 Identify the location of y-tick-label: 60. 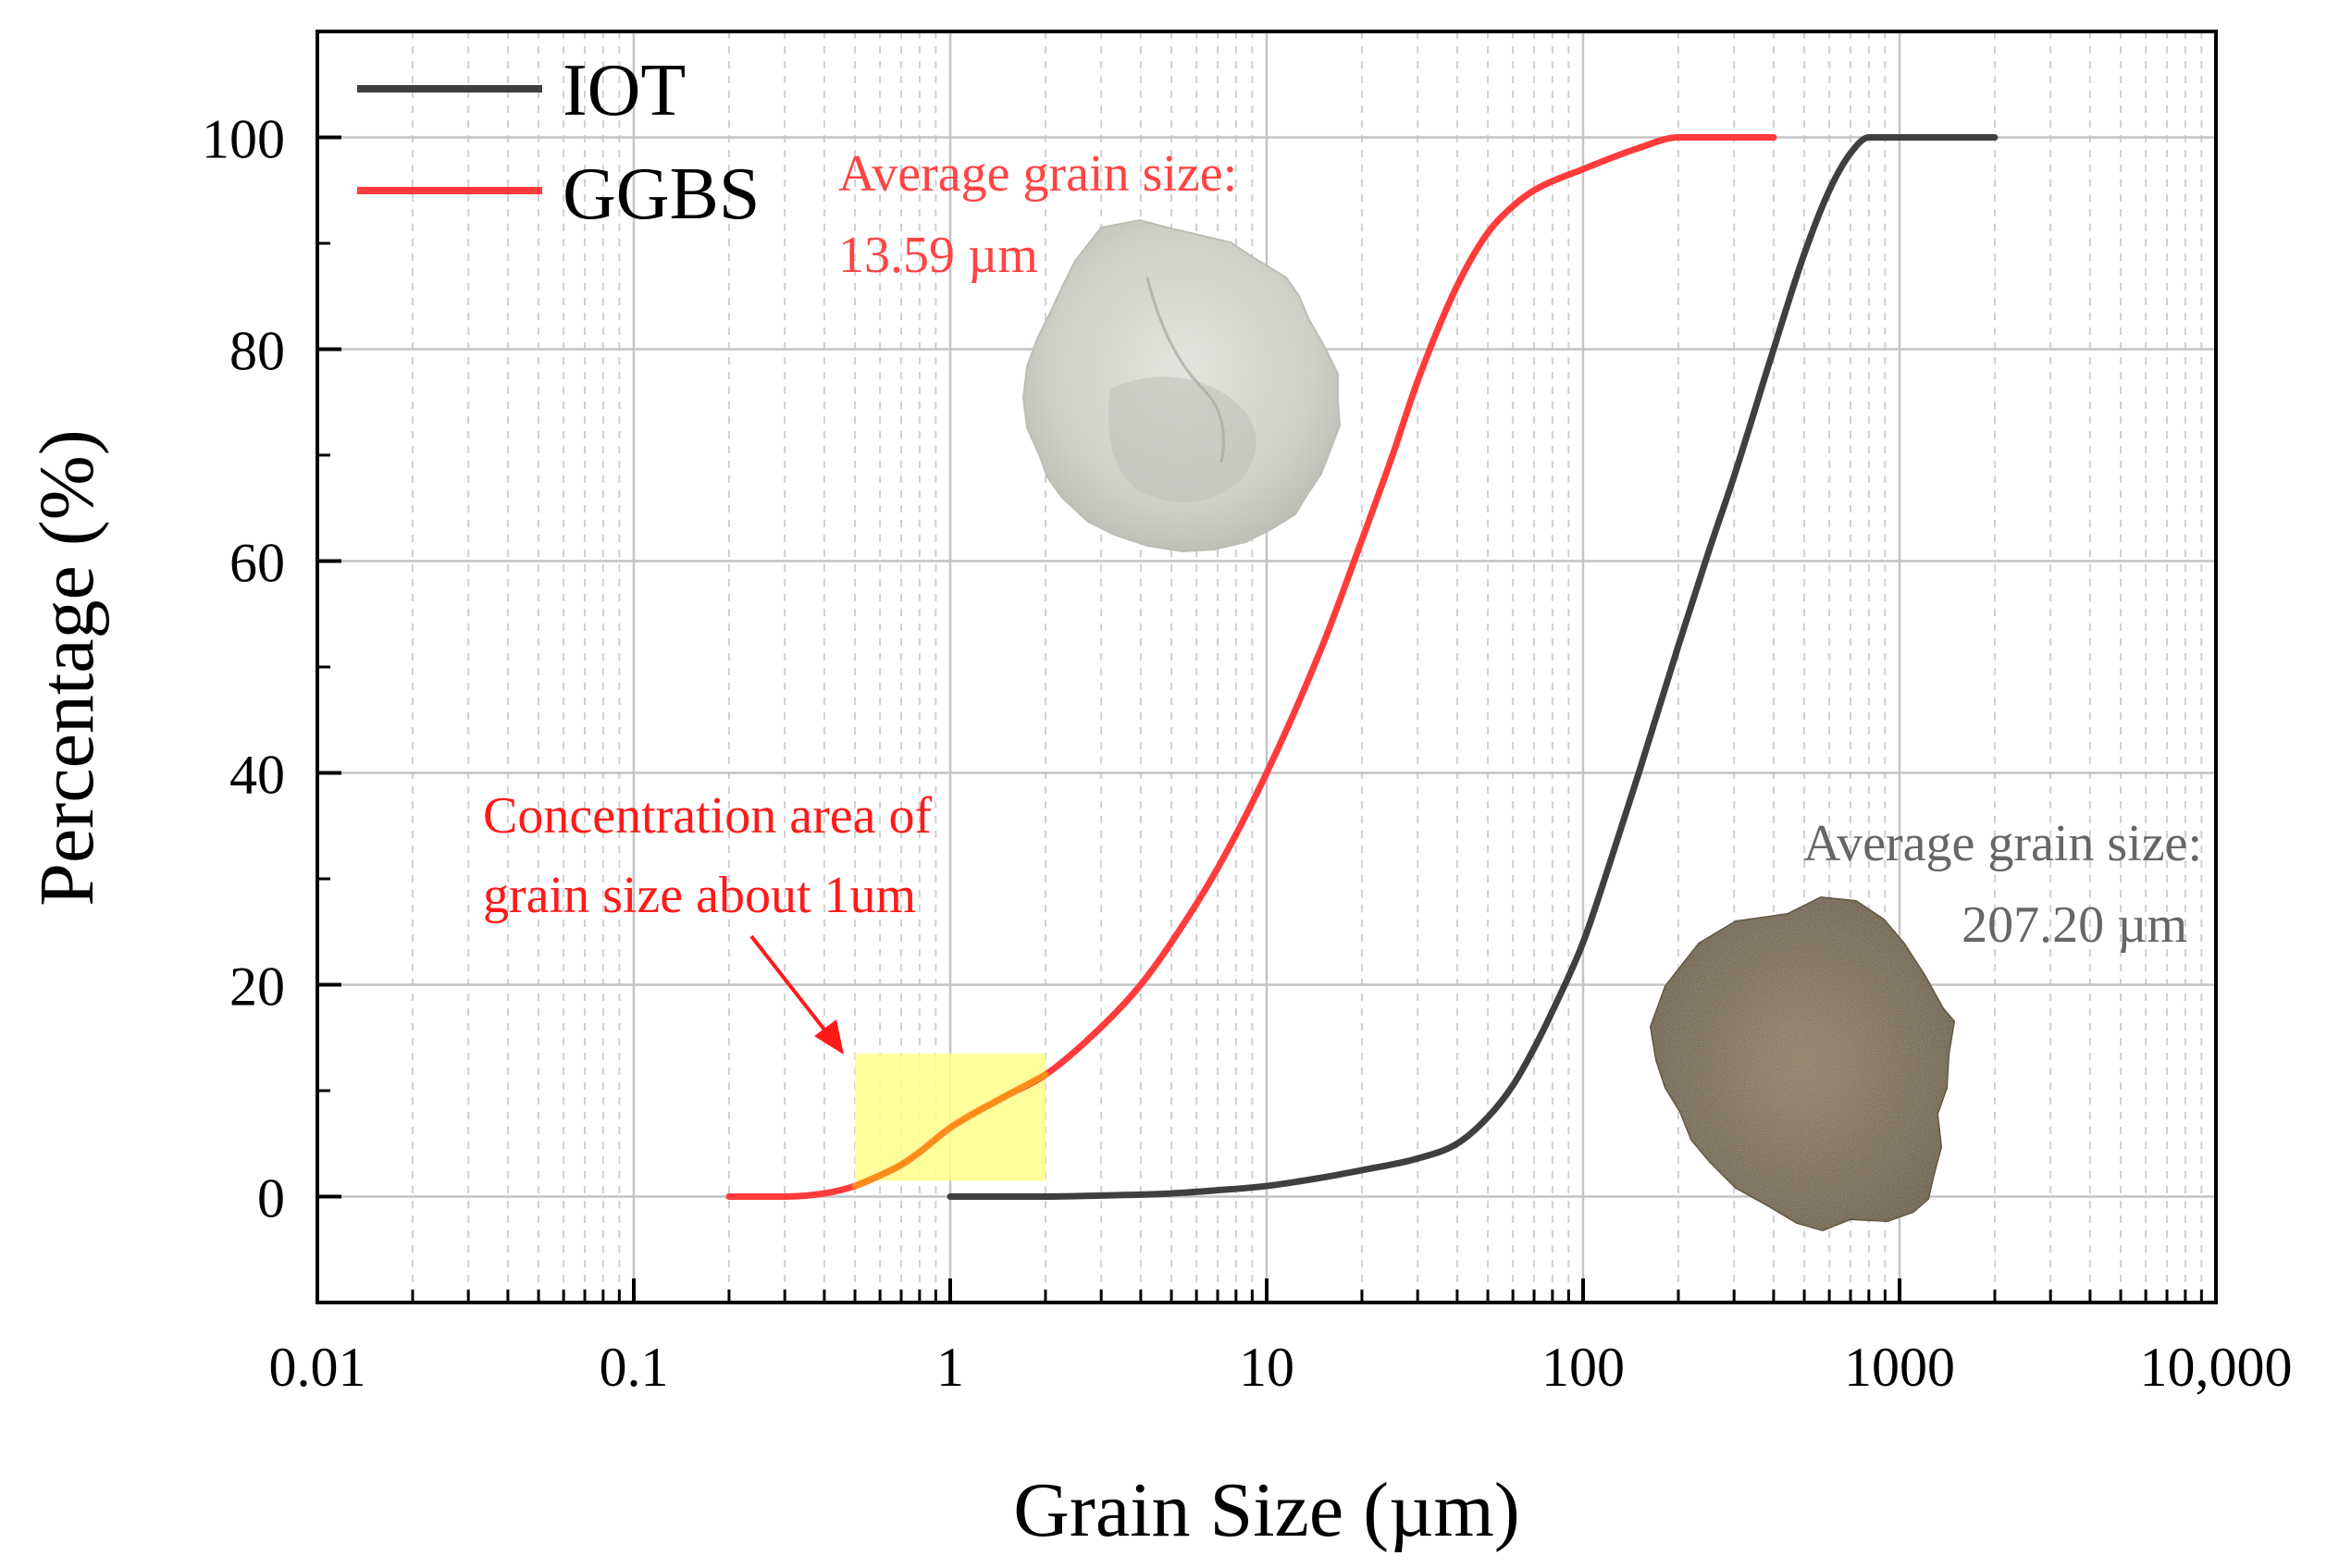
(257, 563).